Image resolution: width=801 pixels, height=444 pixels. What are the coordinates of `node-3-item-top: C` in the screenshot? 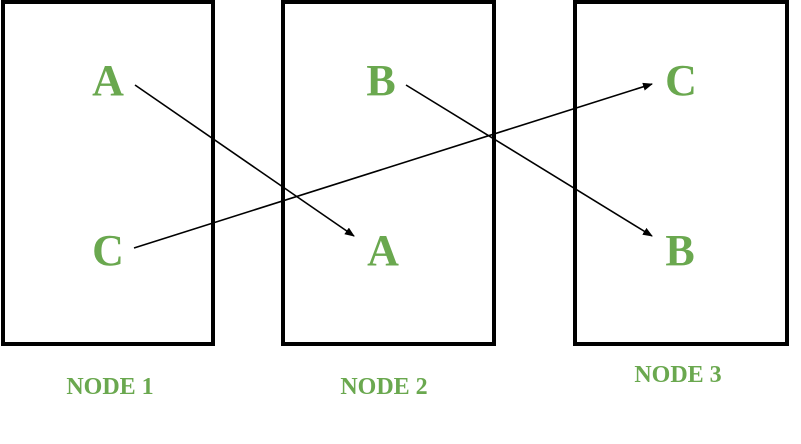 It's located at (681, 80).